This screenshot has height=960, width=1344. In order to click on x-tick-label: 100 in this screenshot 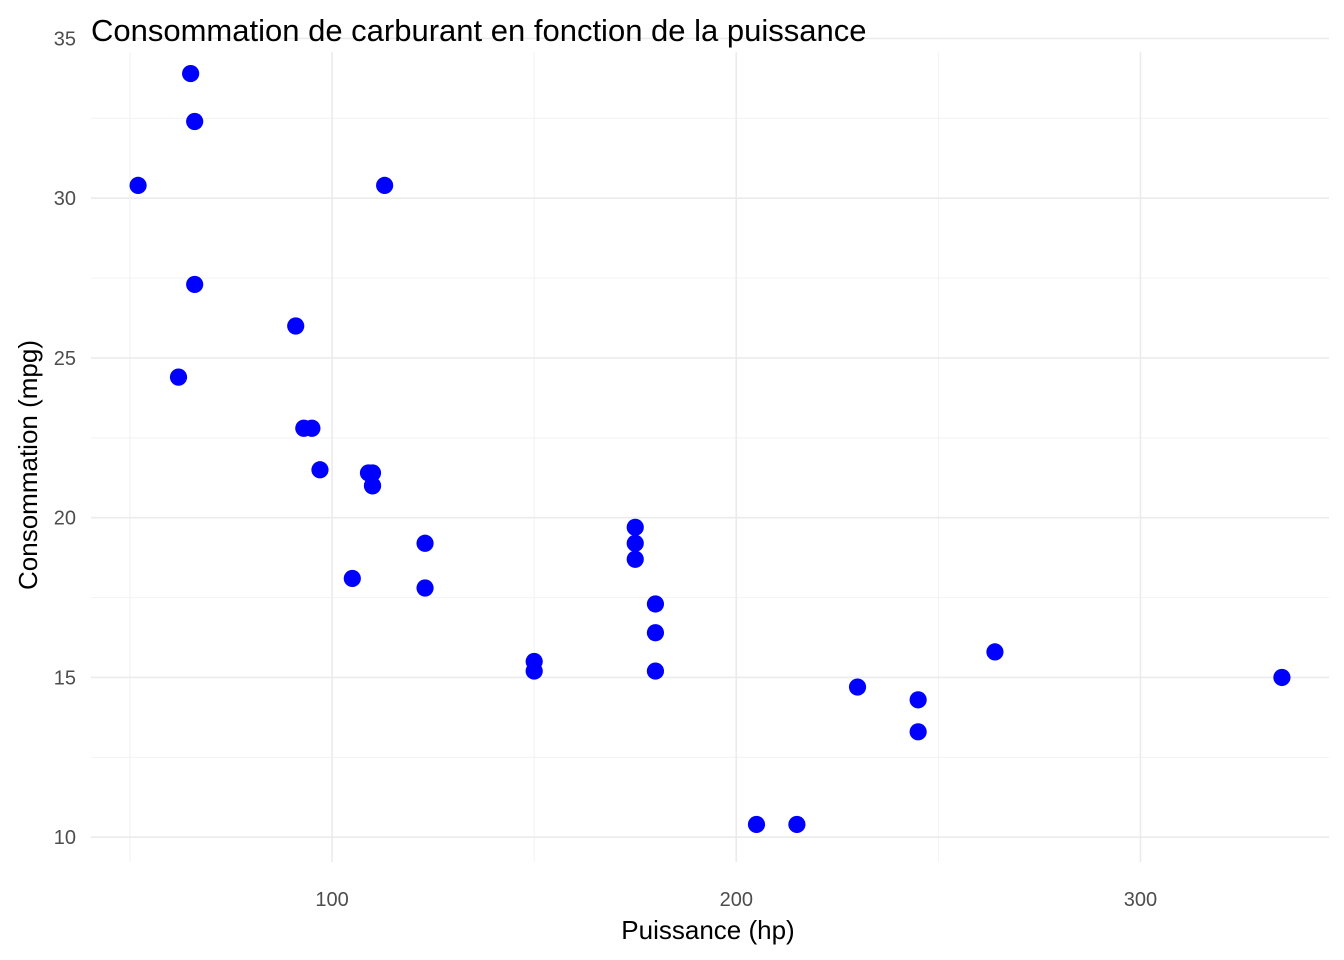, I will do `click(331, 900)`.